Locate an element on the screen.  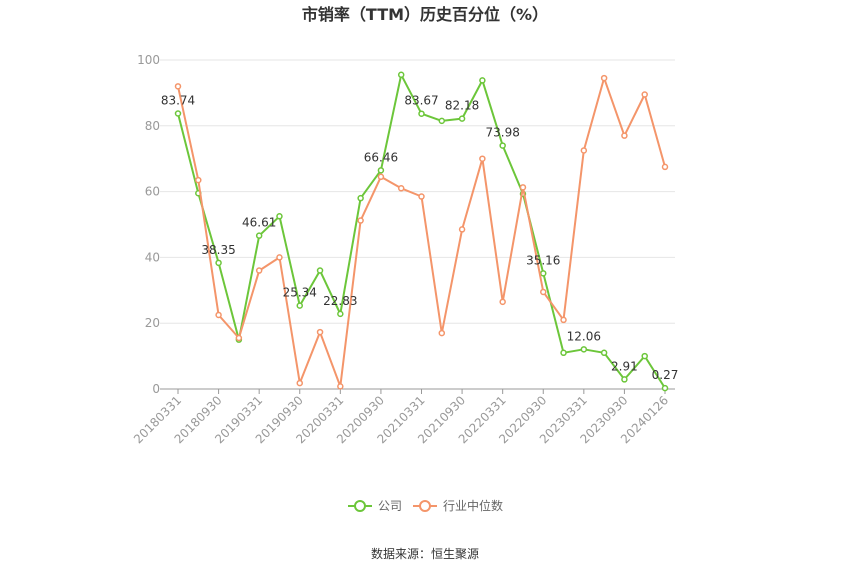
data-label: 0.27 is located at coordinates (665, 375).